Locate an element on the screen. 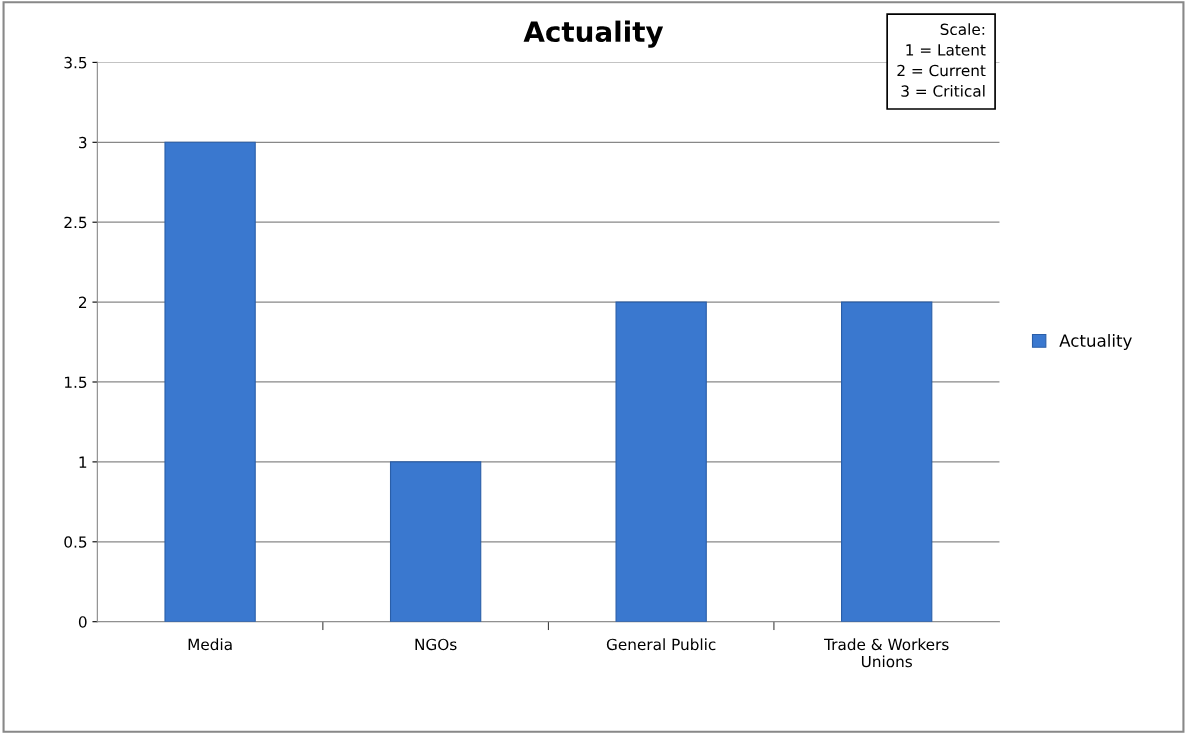  y-tick-label: 1.5 is located at coordinates (75, 382).